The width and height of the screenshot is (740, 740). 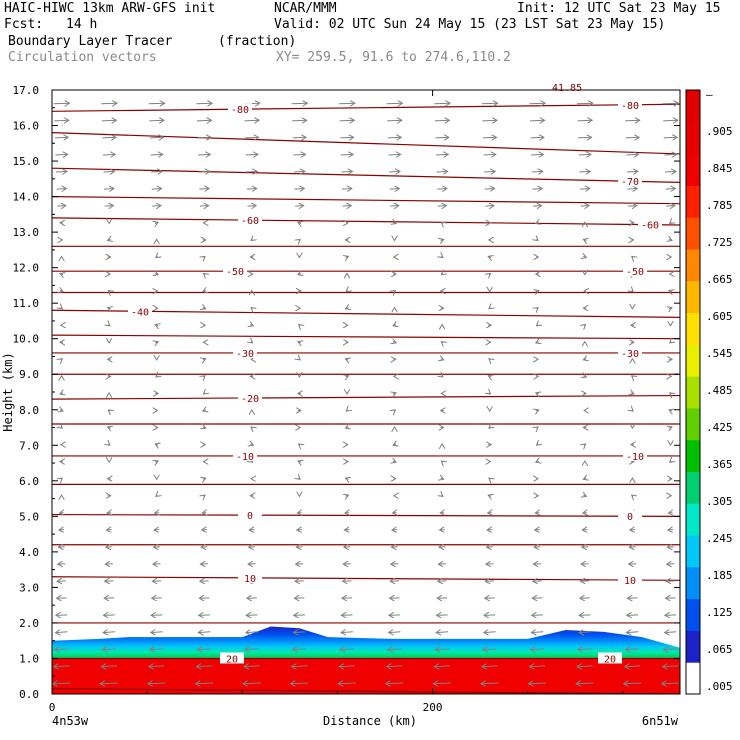 I want to click on colorbar-label: .365, so click(x=719, y=464).